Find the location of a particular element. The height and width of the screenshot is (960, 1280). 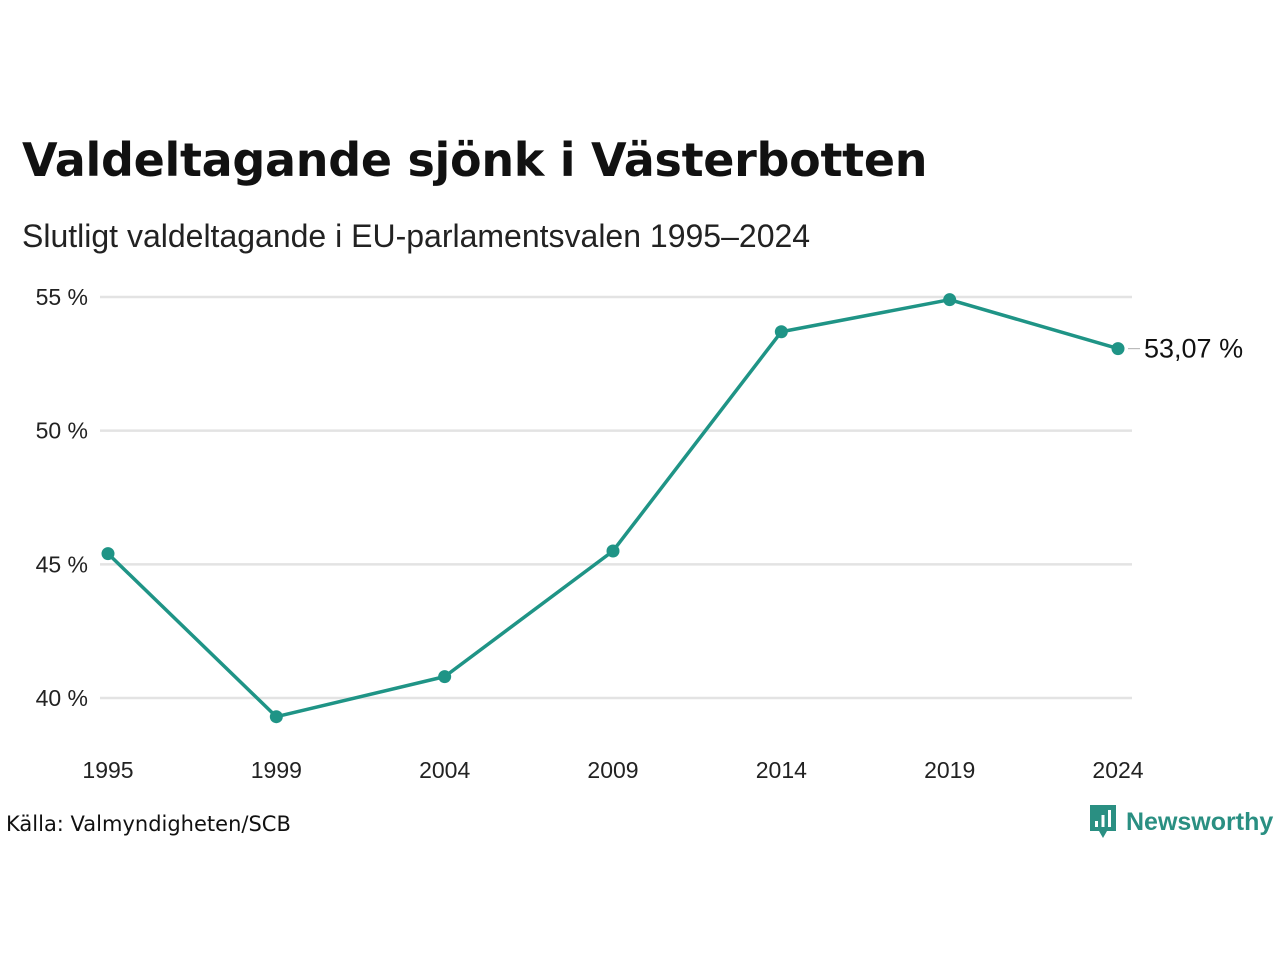

y-tick-label: 50 % is located at coordinates (62, 431).